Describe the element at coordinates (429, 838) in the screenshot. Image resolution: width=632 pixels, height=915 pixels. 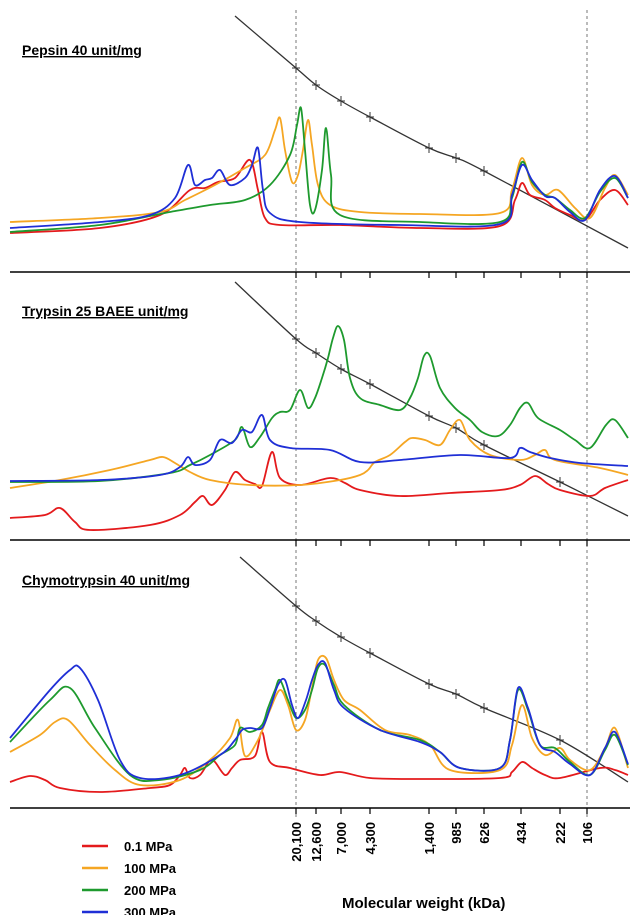
I see `x-tick-label: 1,400` at that location.